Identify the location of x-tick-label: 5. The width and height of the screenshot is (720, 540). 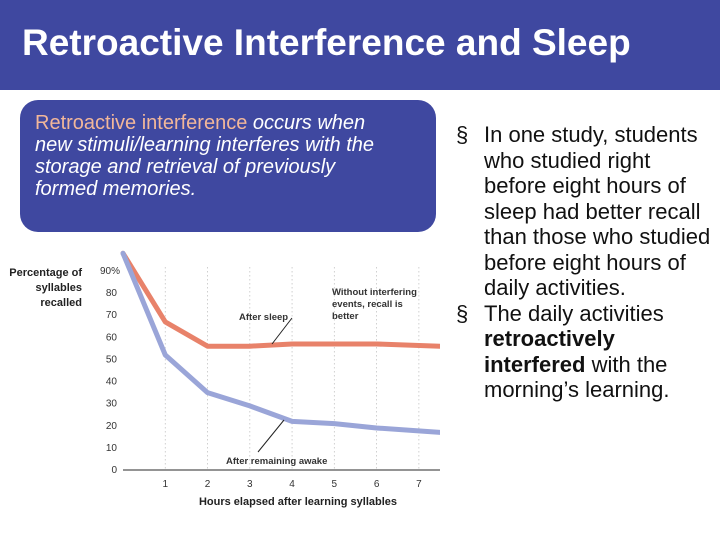
(335, 484).